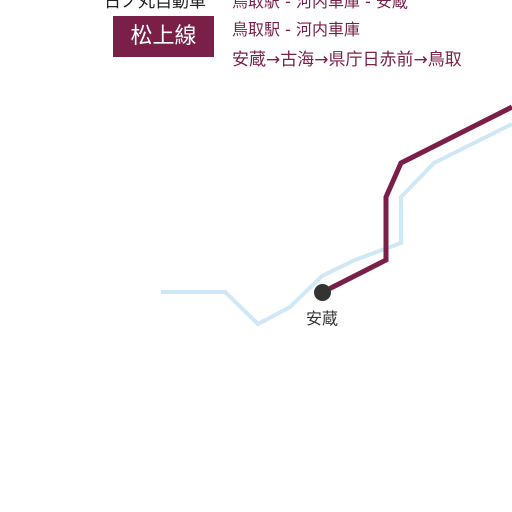 This screenshot has height=512, width=512. Describe the element at coordinates (322, 318) in the screenshot. I see `stop-name-label: 安蔵` at that location.